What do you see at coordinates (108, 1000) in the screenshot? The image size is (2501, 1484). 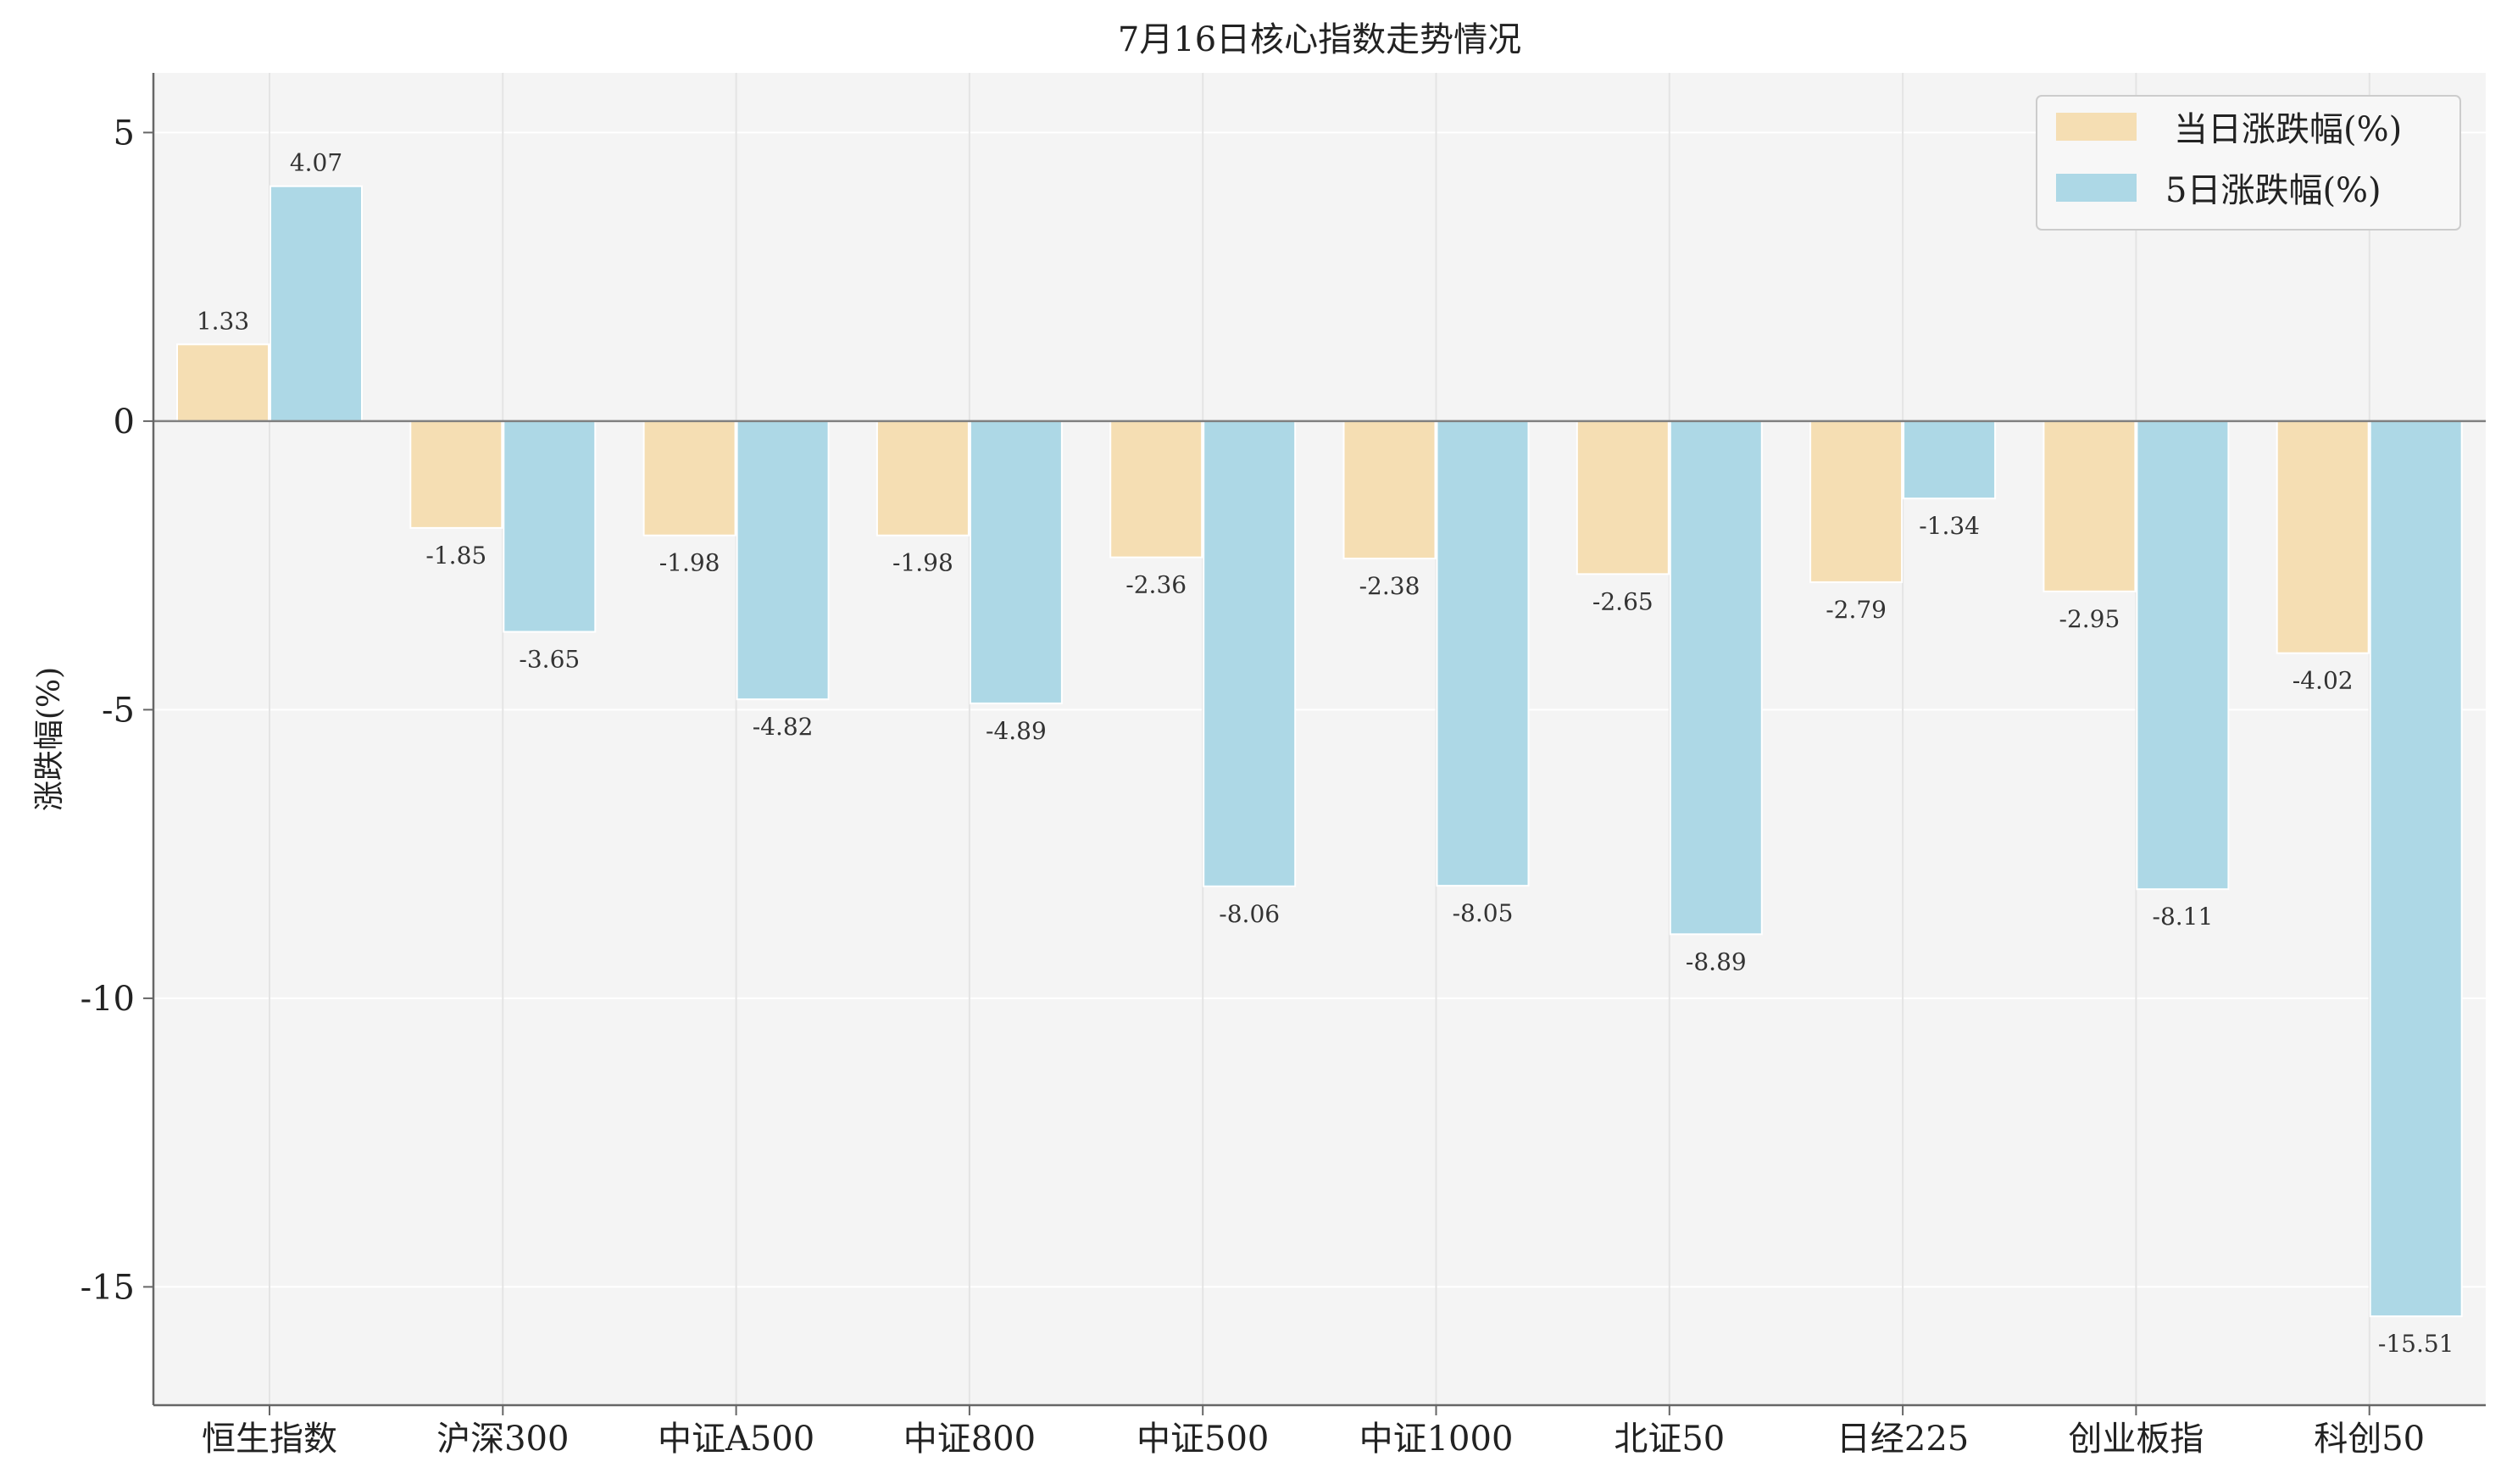 I see `y-tick-label: -10` at bounding box center [108, 1000].